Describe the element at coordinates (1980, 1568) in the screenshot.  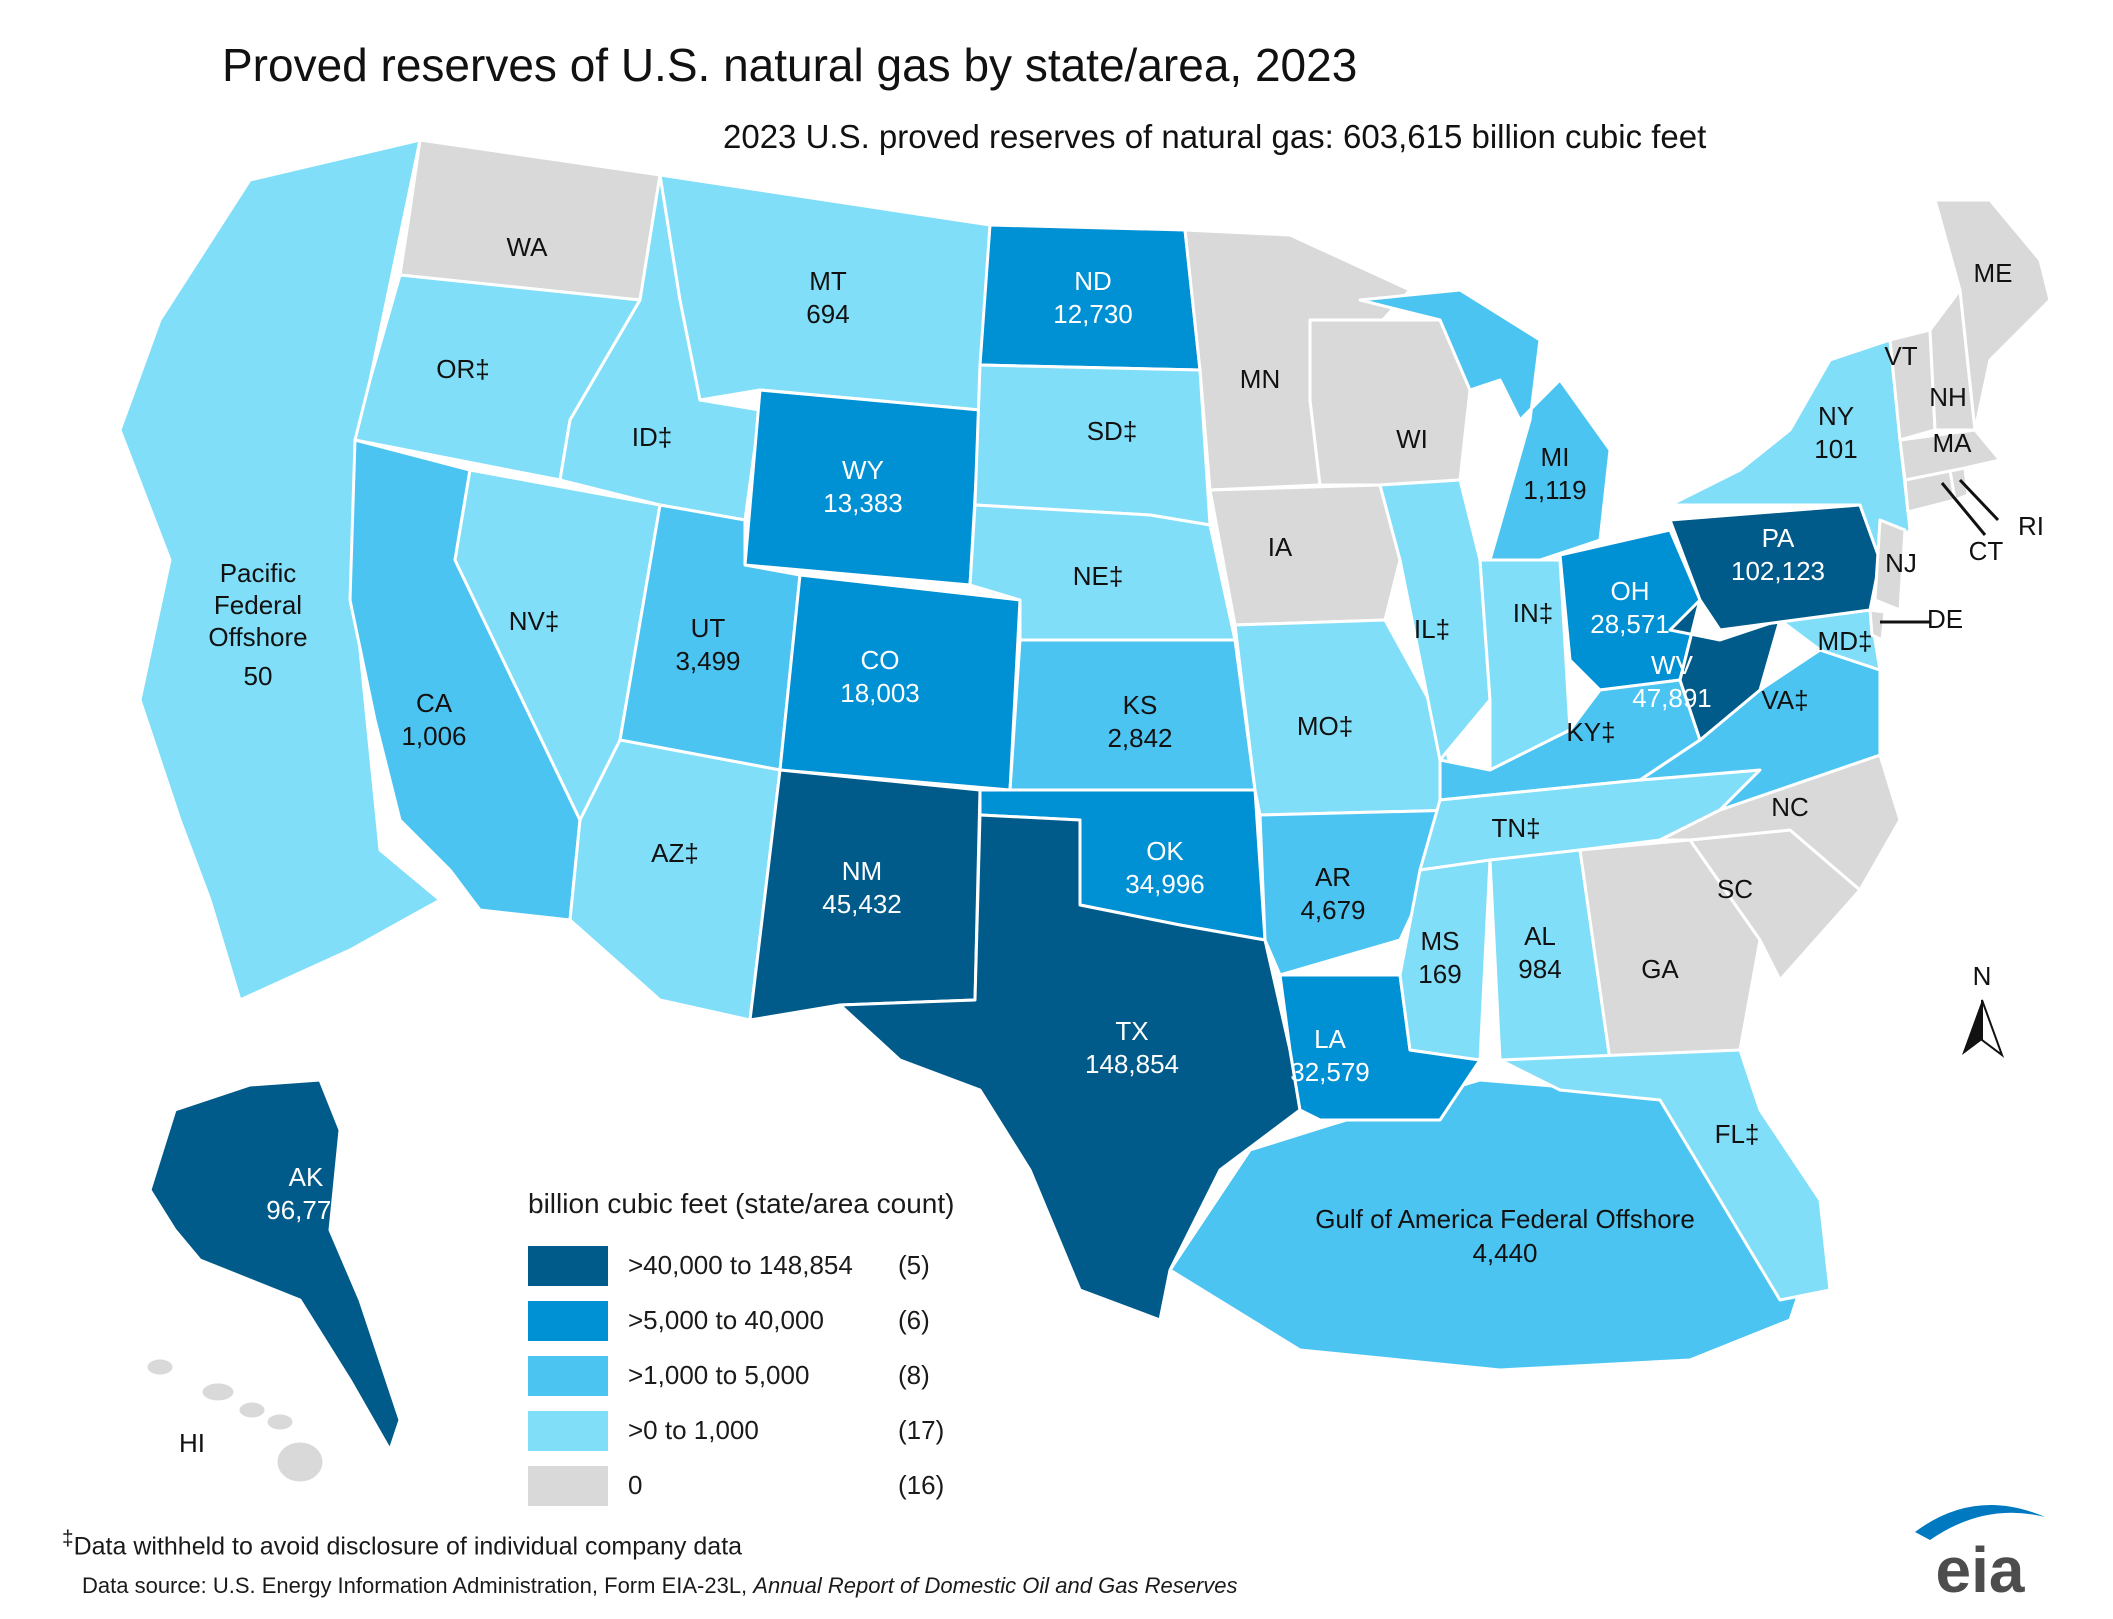
I see `eia-logo-text: eia` at that location.